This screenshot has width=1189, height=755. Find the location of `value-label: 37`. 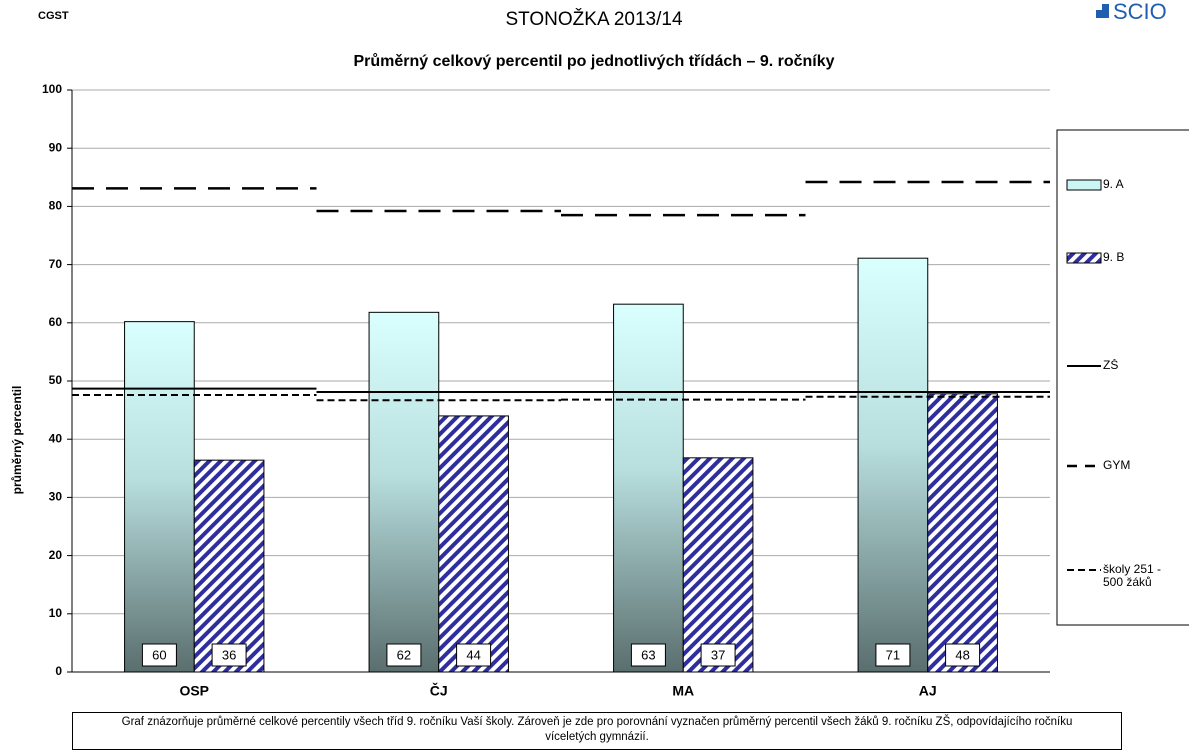

value-label: 37 is located at coordinates (718, 654).